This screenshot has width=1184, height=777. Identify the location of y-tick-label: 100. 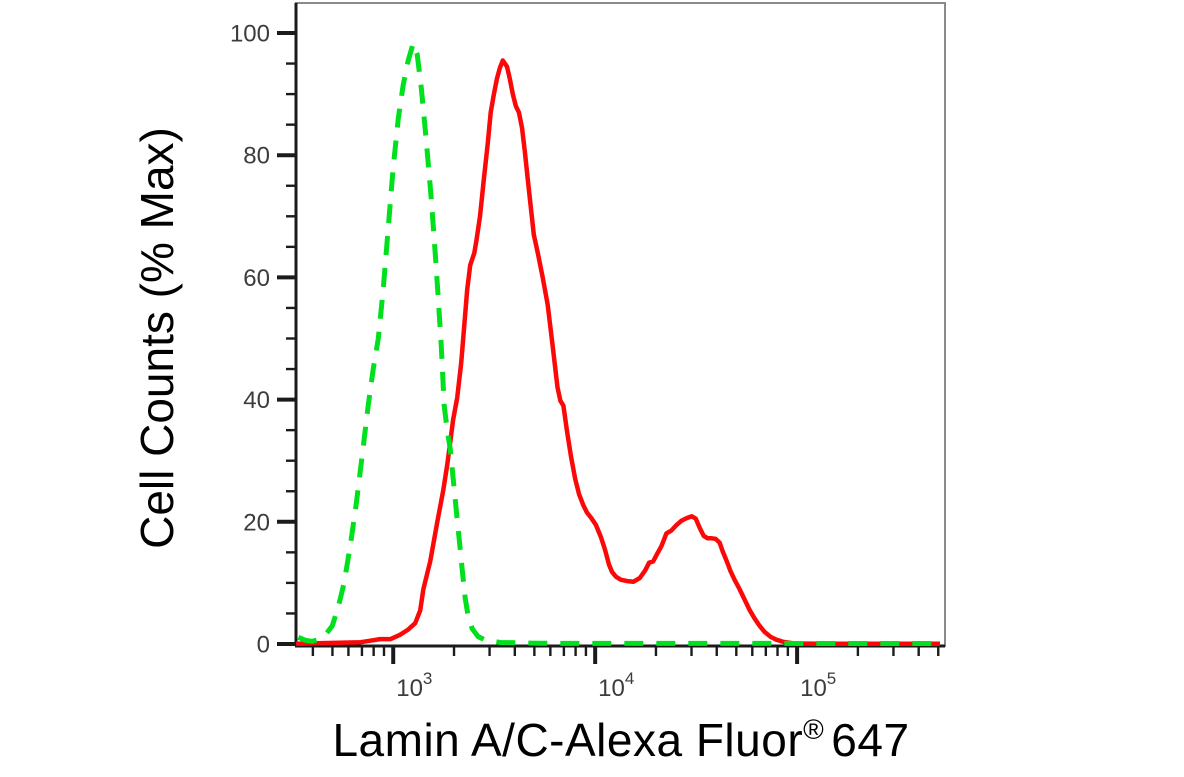
(250, 34).